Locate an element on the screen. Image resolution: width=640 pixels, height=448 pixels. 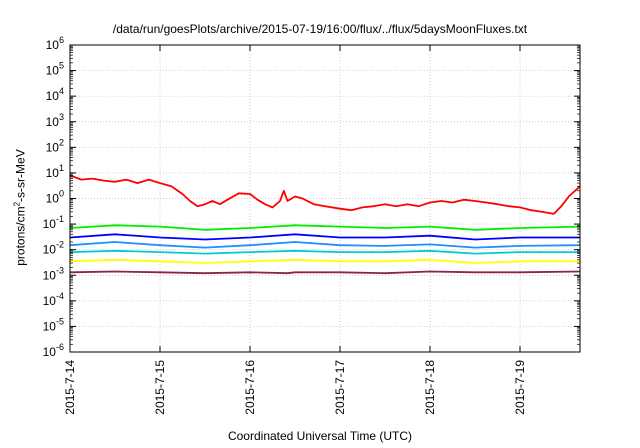
y-tick-label: 10⁻² is located at coordinates (53, 248).